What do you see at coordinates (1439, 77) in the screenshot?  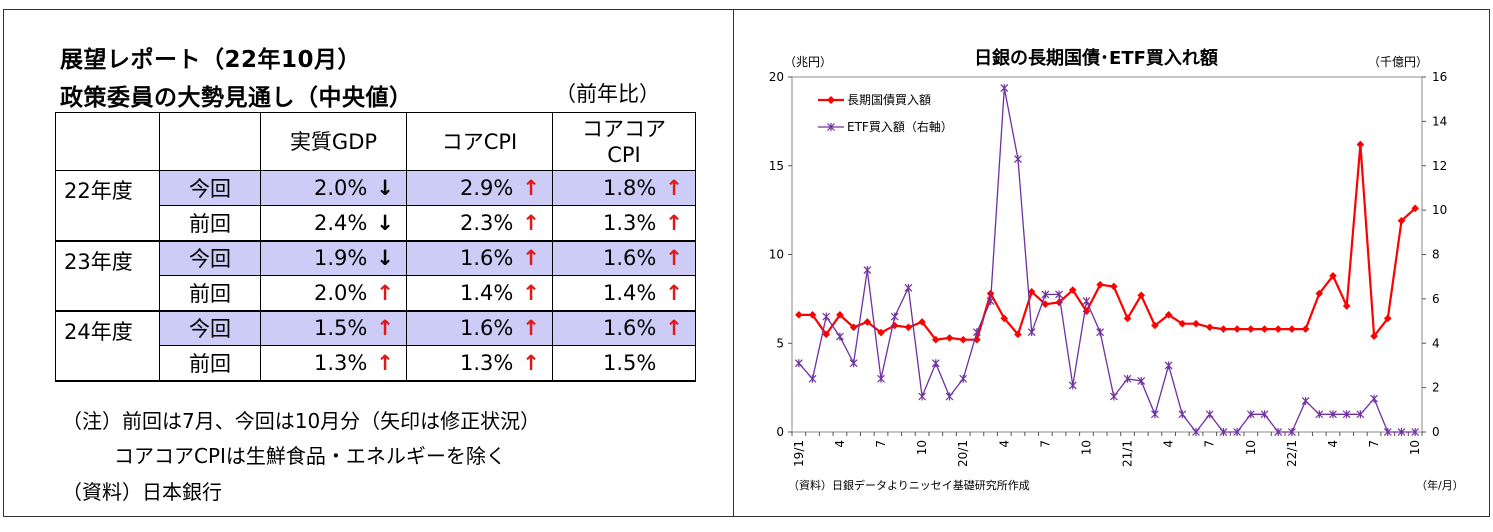 I see `right-axis-tick-label: 16` at bounding box center [1439, 77].